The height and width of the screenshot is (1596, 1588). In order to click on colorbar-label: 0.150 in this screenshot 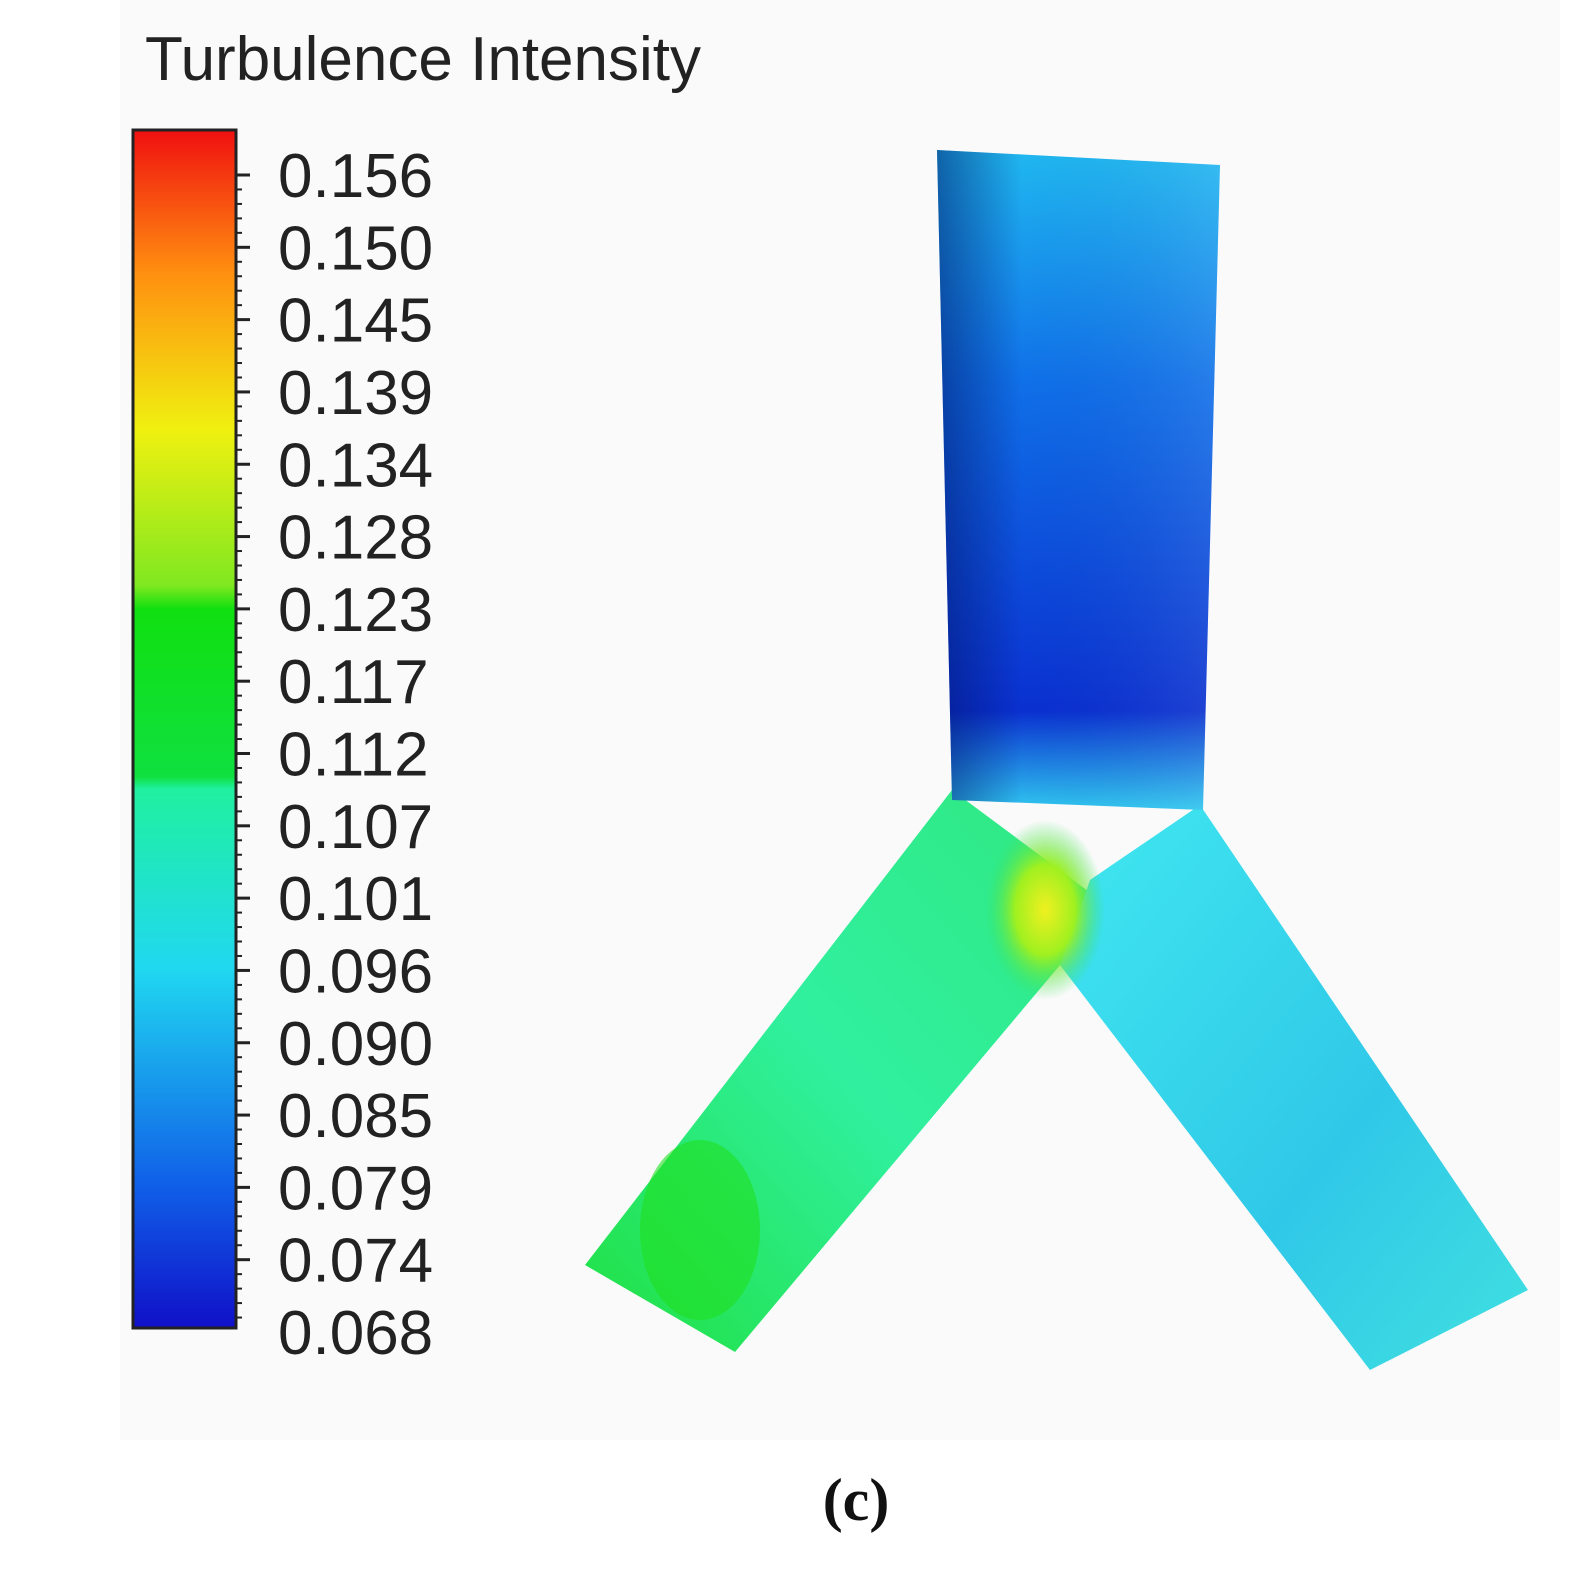, I will do `click(355, 248)`.